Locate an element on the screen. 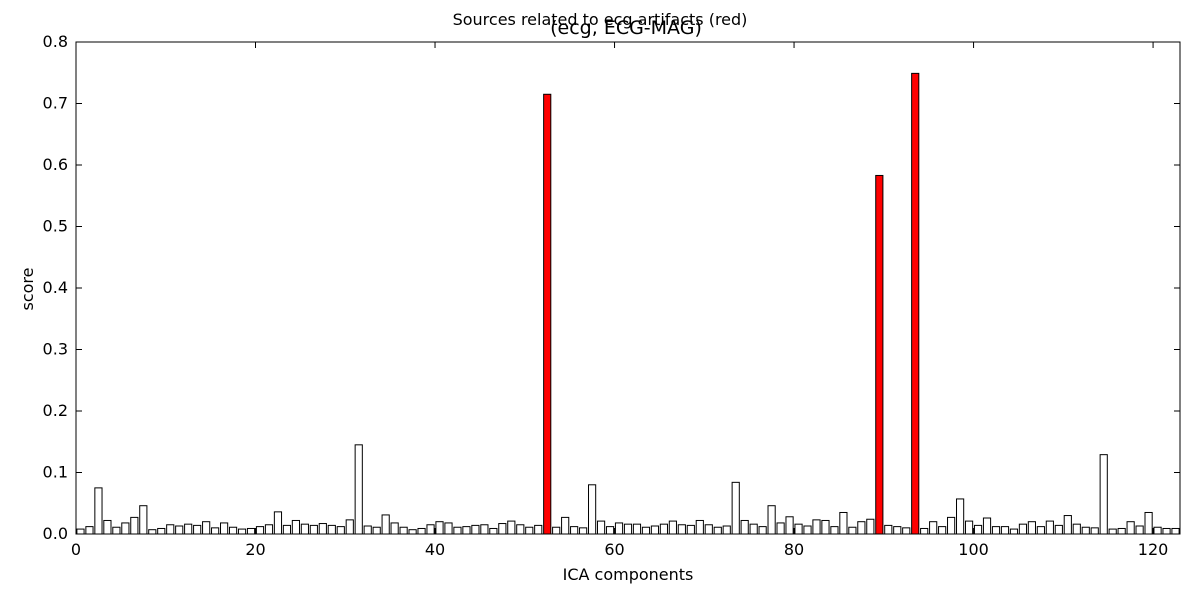 The image size is (1200, 600). x-tick-label: 40 is located at coordinates (435, 549).